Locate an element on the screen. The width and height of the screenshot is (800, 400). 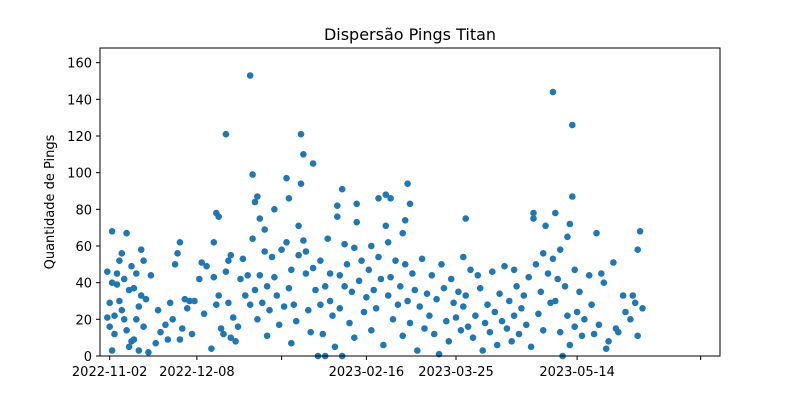
y-axis-title: Quantidade de Pings is located at coordinates (50, 201).